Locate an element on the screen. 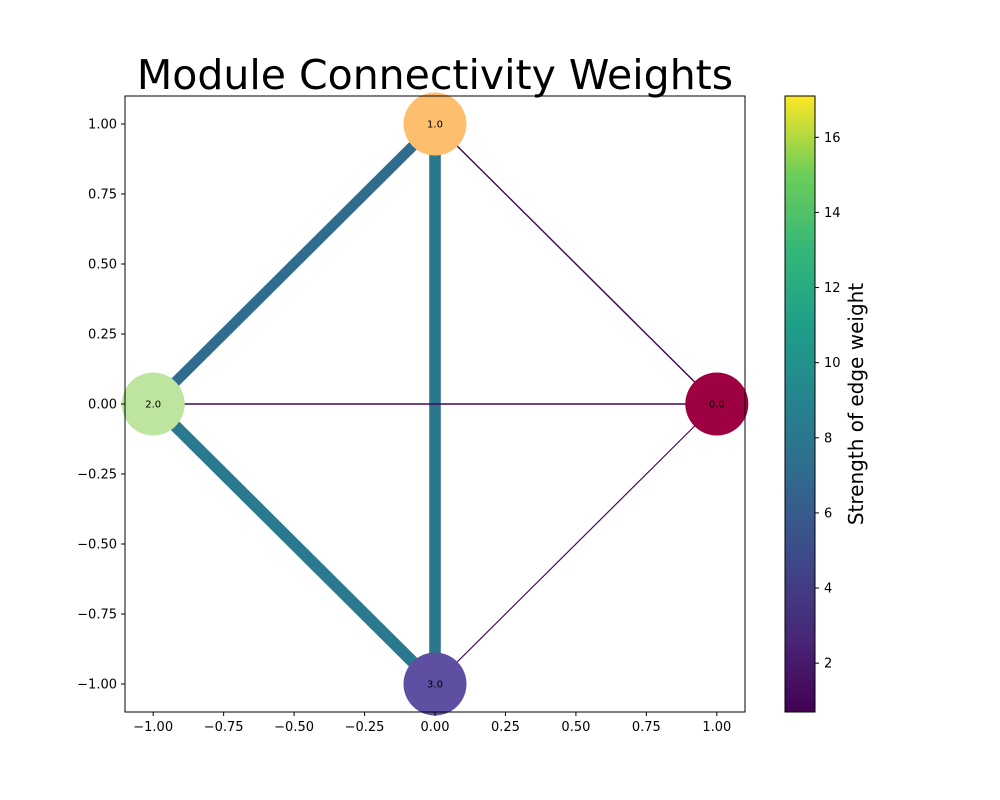  y-tick-label: 1.00 is located at coordinates (102, 125).